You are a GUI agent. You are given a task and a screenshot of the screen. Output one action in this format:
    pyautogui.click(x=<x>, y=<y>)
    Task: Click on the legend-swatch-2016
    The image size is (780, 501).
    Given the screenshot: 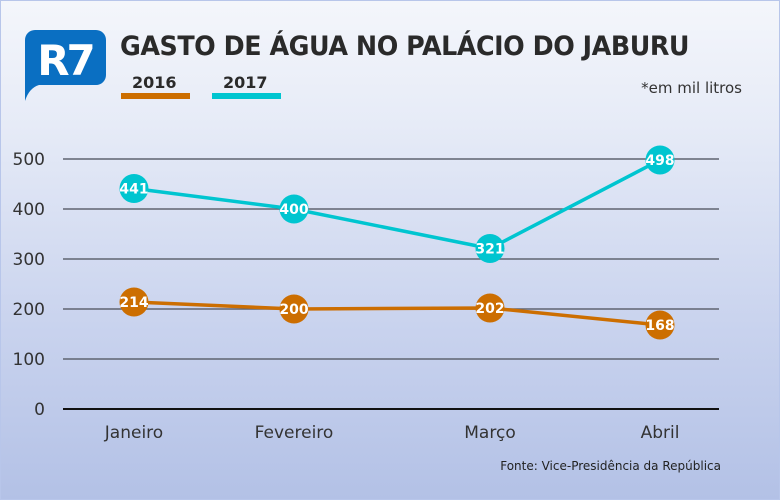 What is the action you would take?
    pyautogui.click(x=155, y=96)
    